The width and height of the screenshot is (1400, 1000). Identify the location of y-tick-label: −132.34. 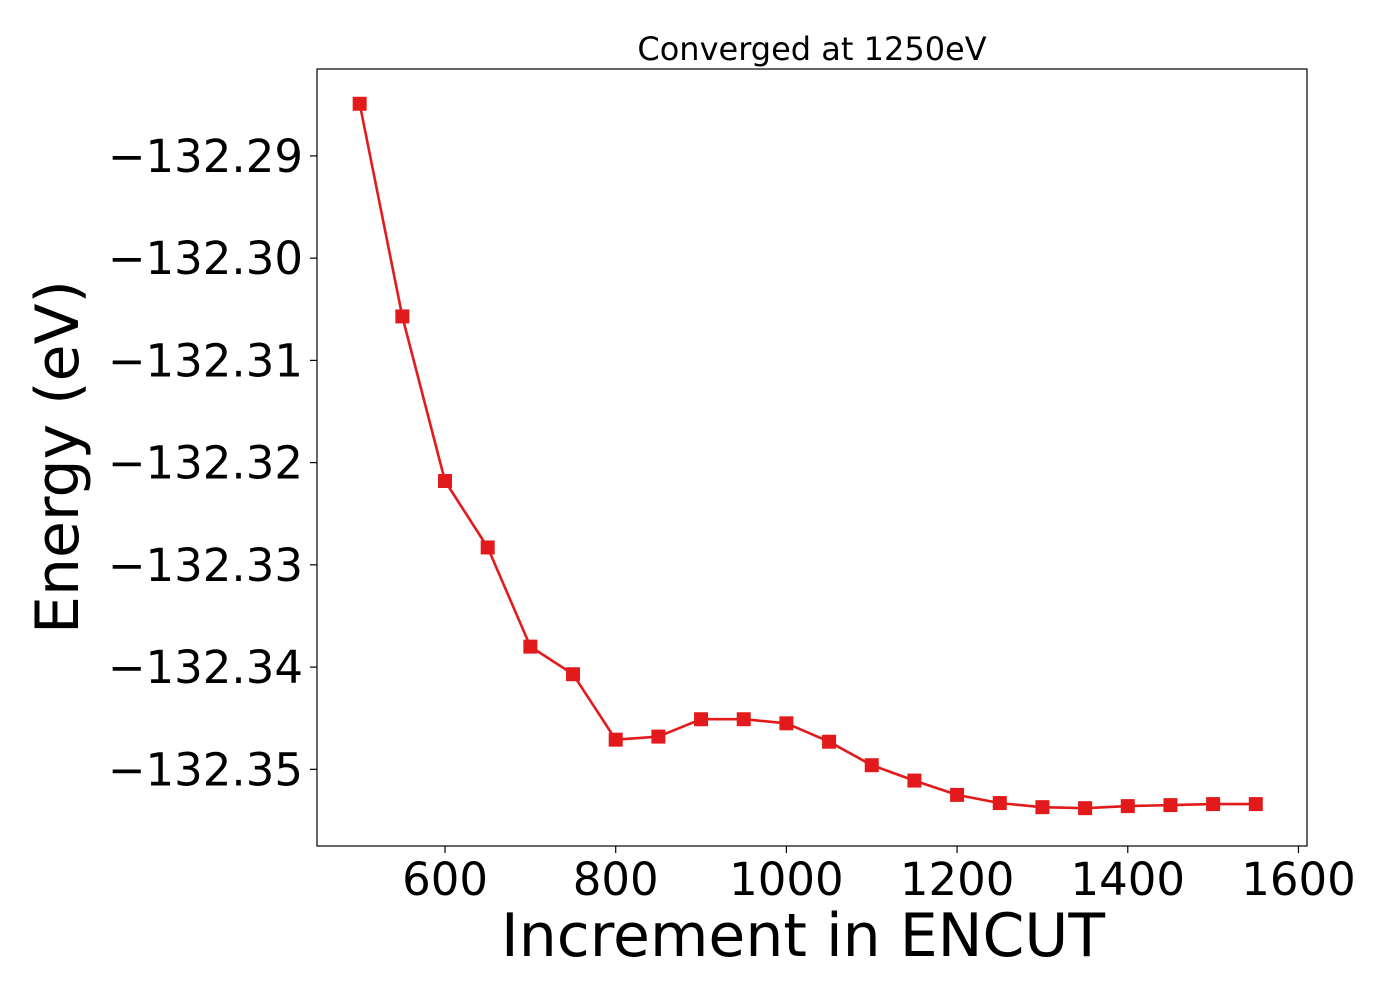
(205, 667).